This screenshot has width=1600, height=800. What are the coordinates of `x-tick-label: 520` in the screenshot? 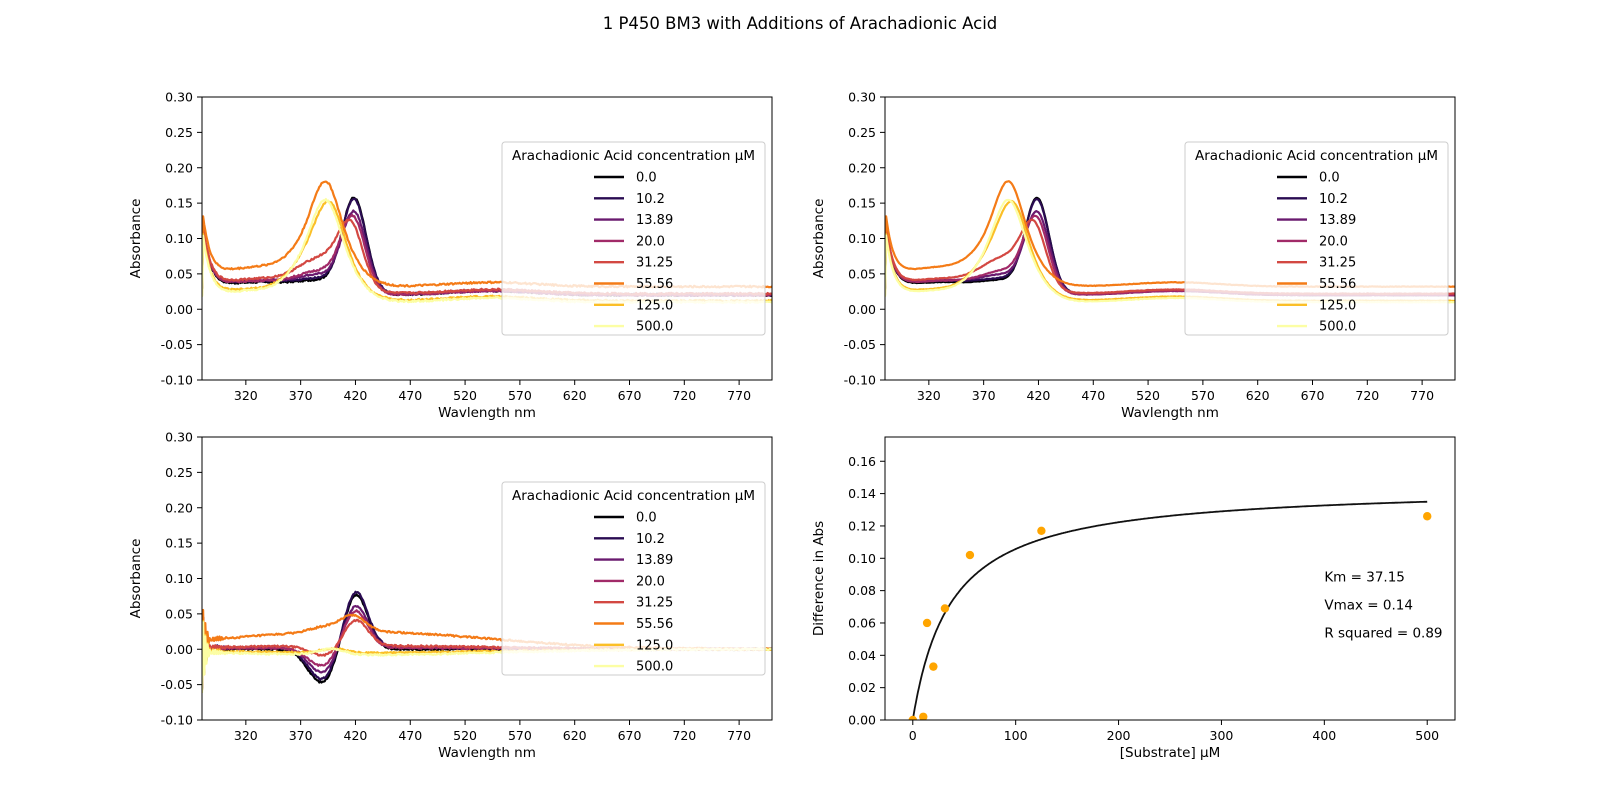 It's located at (465, 395).